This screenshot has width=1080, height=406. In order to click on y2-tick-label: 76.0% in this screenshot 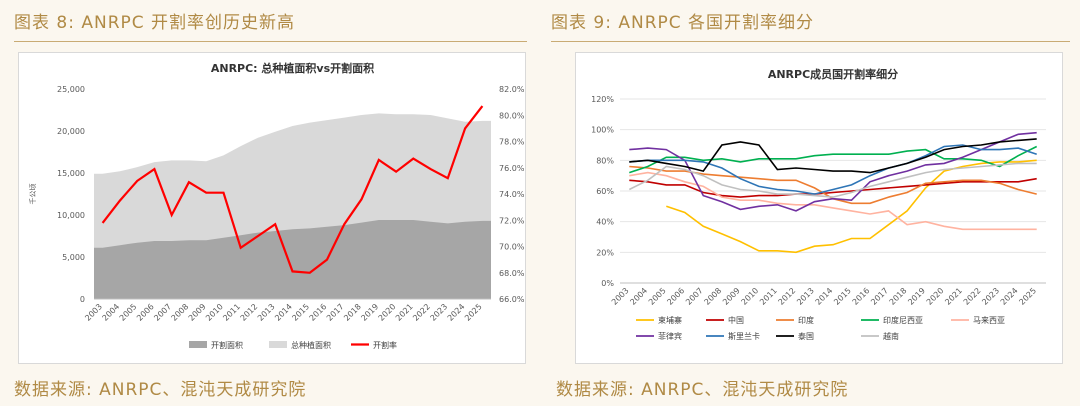, I will do `click(512, 168)`.